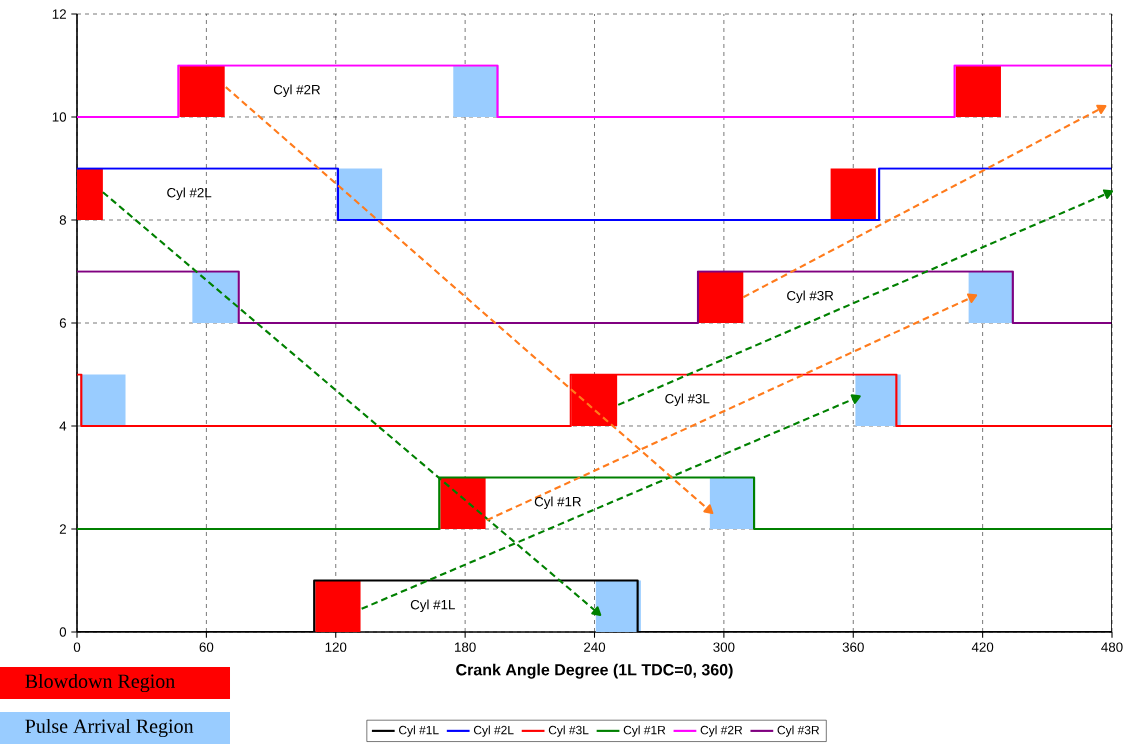 The height and width of the screenshot is (744, 1129). What do you see at coordinates (206, 647) in the screenshot?
I see `x-tick-label: 60` at bounding box center [206, 647].